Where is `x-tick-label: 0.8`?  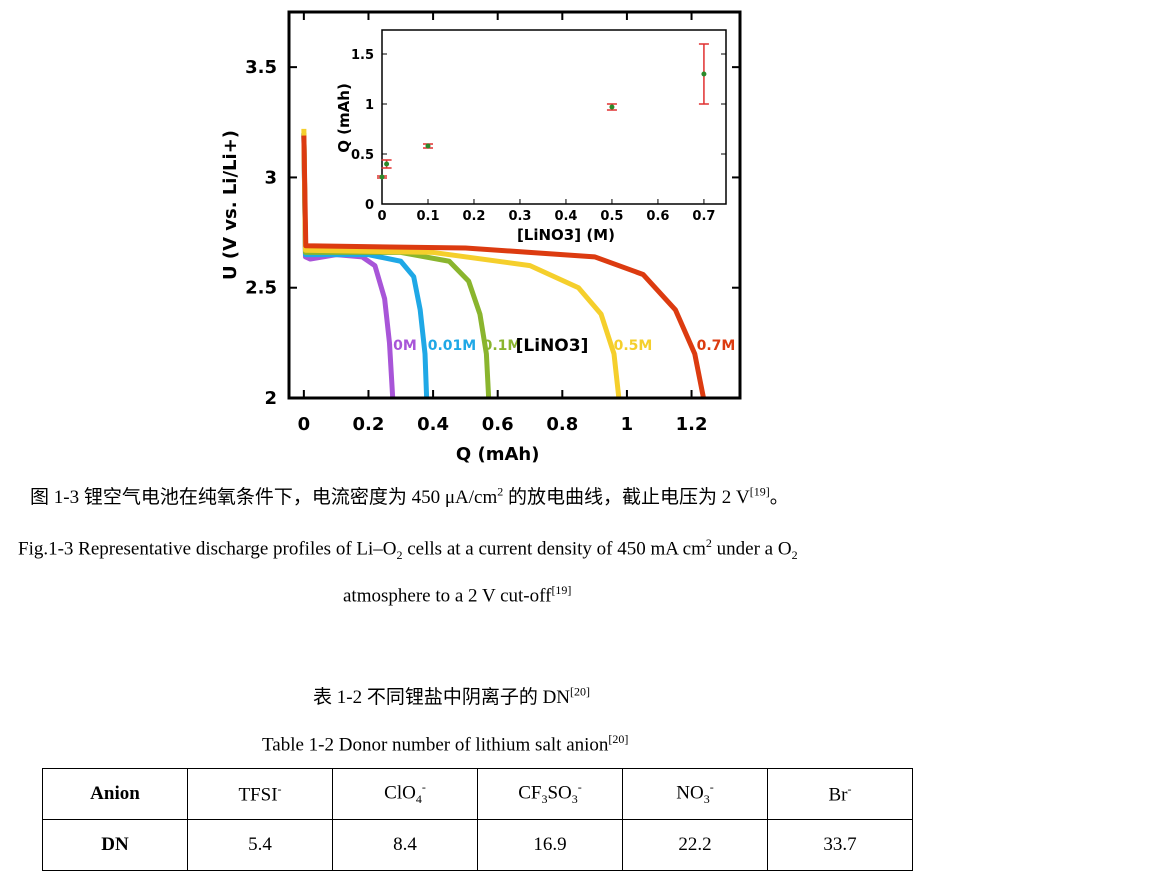
x-tick-label: 0.8 is located at coordinates (562, 424).